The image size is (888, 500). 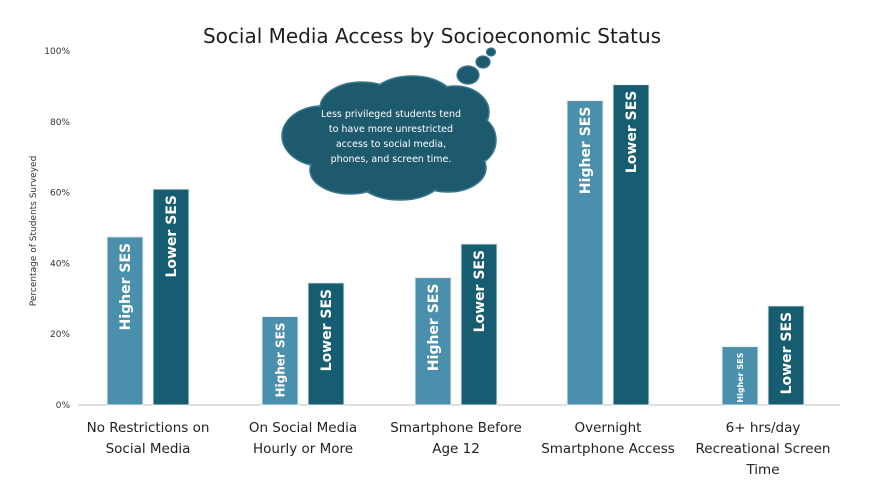 What do you see at coordinates (60, 335) in the screenshot?
I see `y-tick-label: 20%` at bounding box center [60, 335].